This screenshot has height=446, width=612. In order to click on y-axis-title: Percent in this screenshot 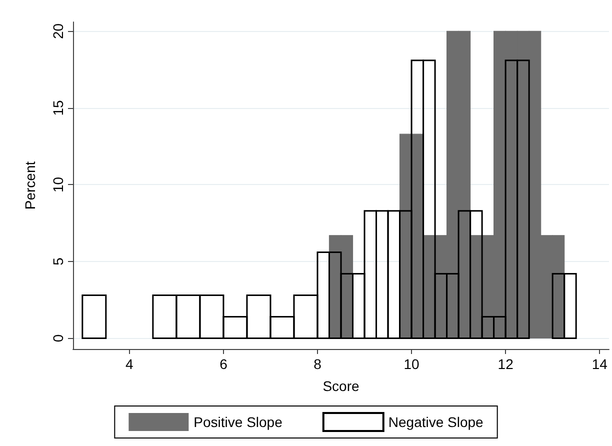, I will do `click(30, 185)`.